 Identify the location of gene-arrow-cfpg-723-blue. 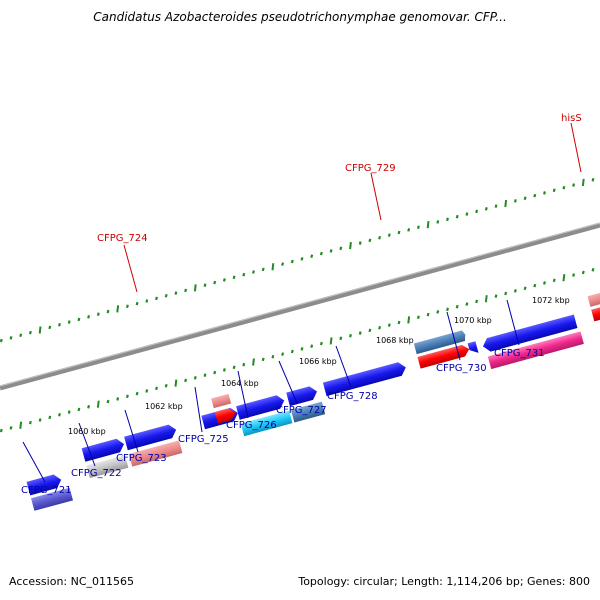
(151, 437).